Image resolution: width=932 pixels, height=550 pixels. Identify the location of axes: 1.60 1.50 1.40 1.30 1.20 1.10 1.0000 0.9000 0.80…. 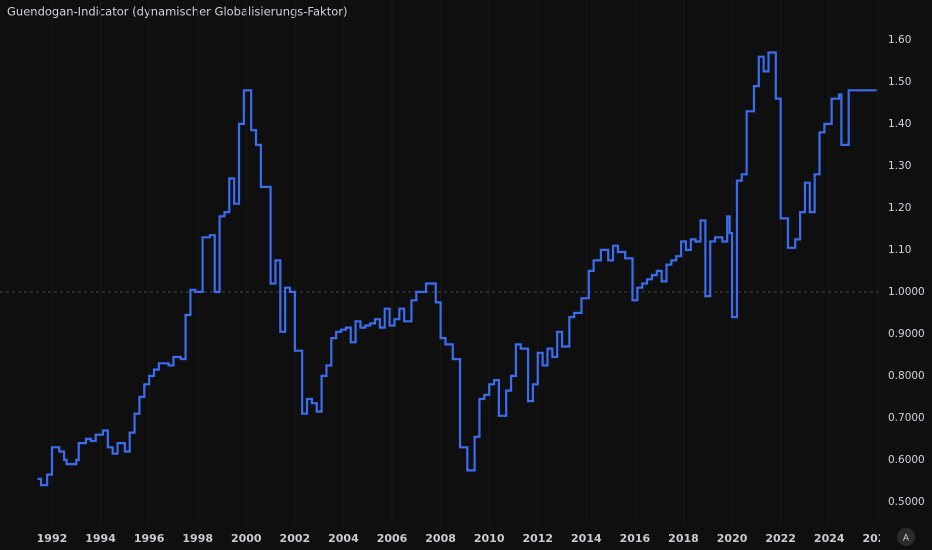
(906, 271).